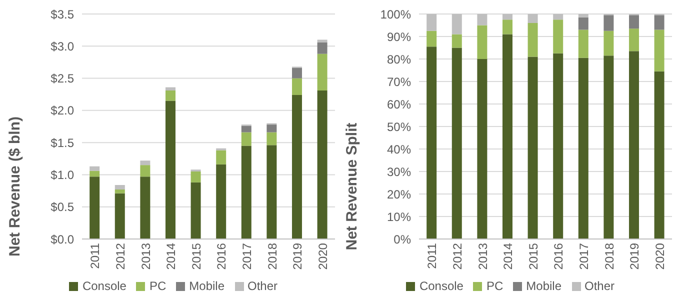 The image size is (690, 295). What do you see at coordinates (62, 111) in the screenshot?
I see `y-tick-label: $2.0` at bounding box center [62, 111].